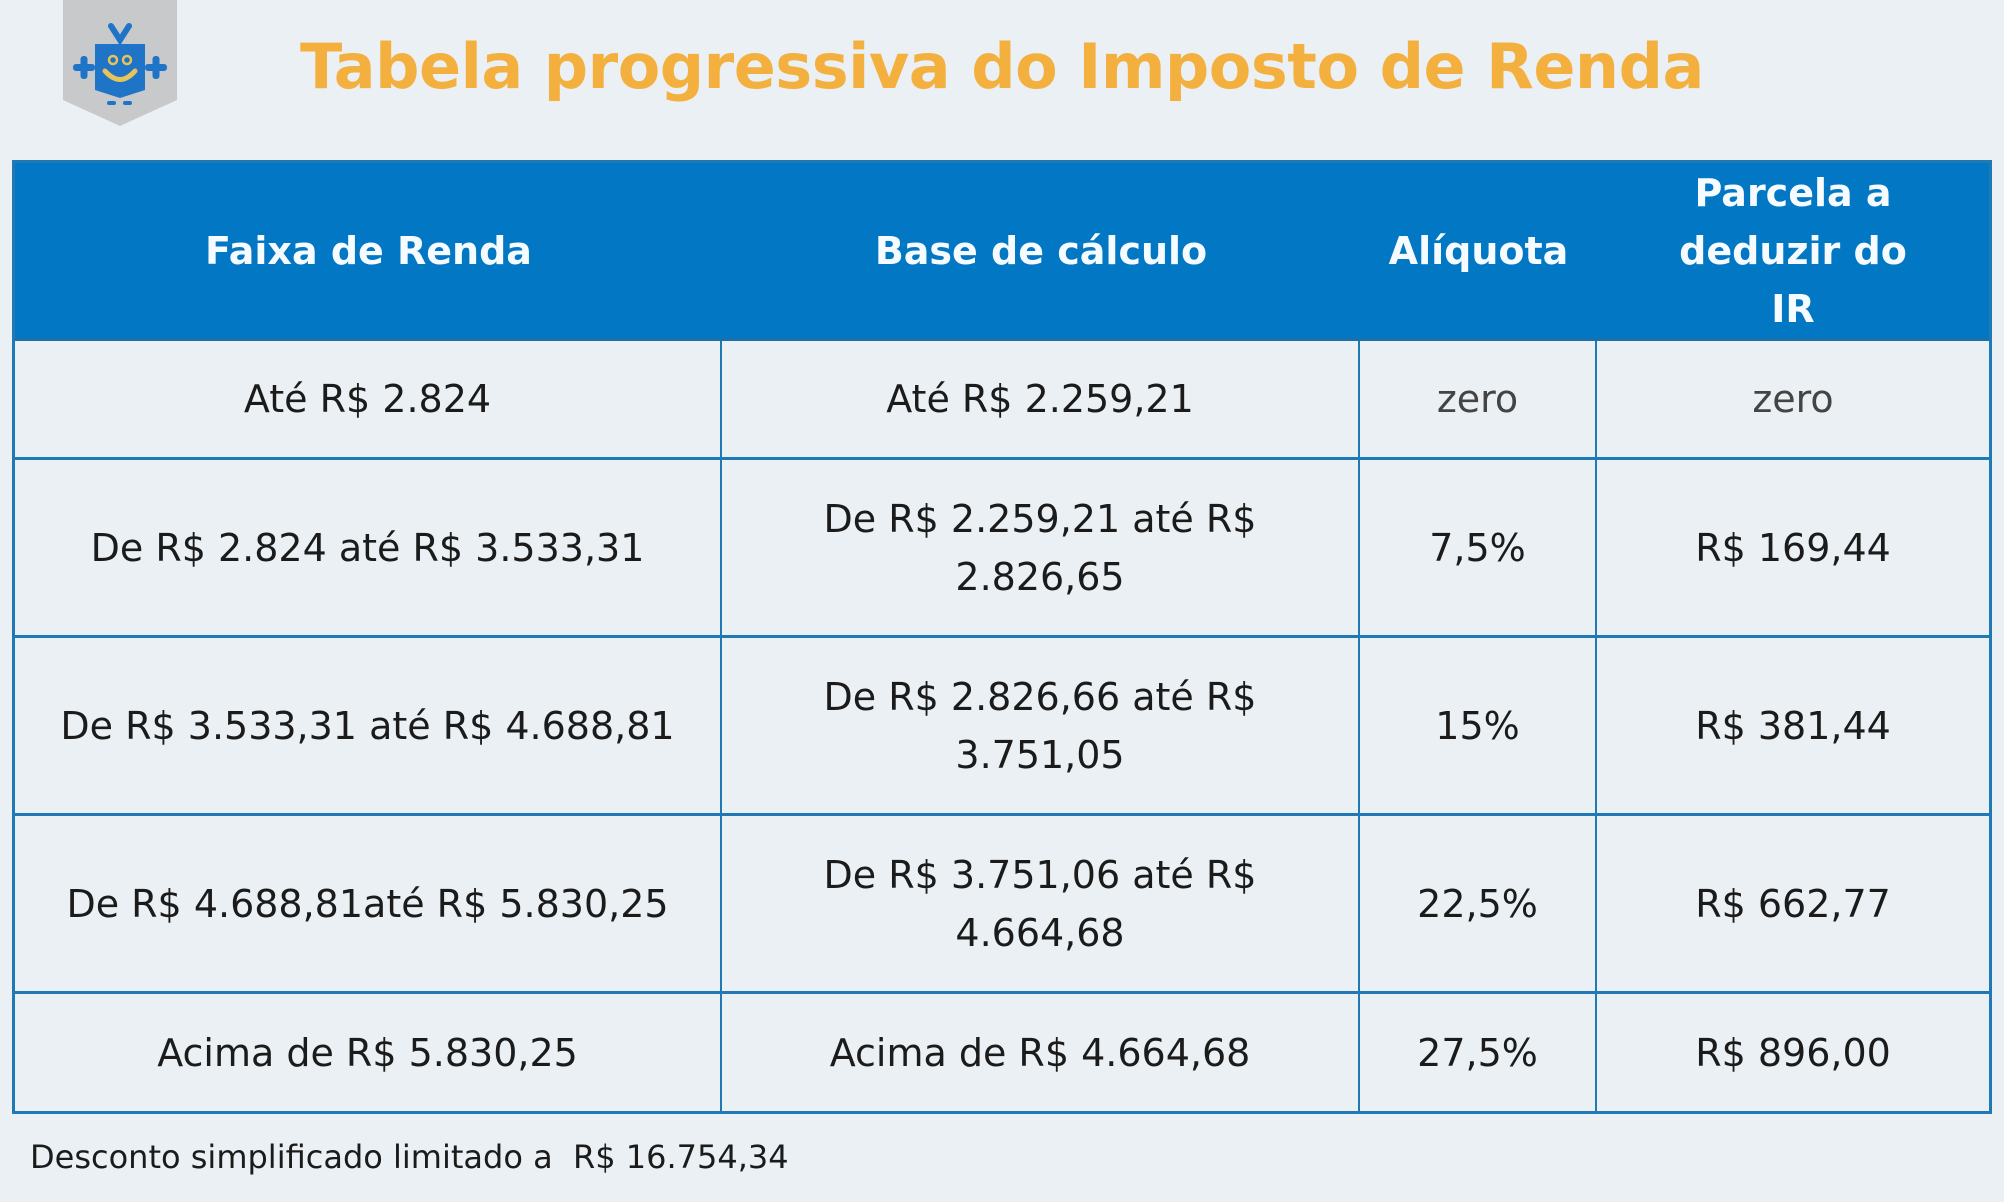 This screenshot has height=1202, width=2004. What do you see at coordinates (1041, 903) in the screenshot?
I see `cell-base: De R$ 3.751,06 até R$ 4.664,68` at bounding box center [1041, 903].